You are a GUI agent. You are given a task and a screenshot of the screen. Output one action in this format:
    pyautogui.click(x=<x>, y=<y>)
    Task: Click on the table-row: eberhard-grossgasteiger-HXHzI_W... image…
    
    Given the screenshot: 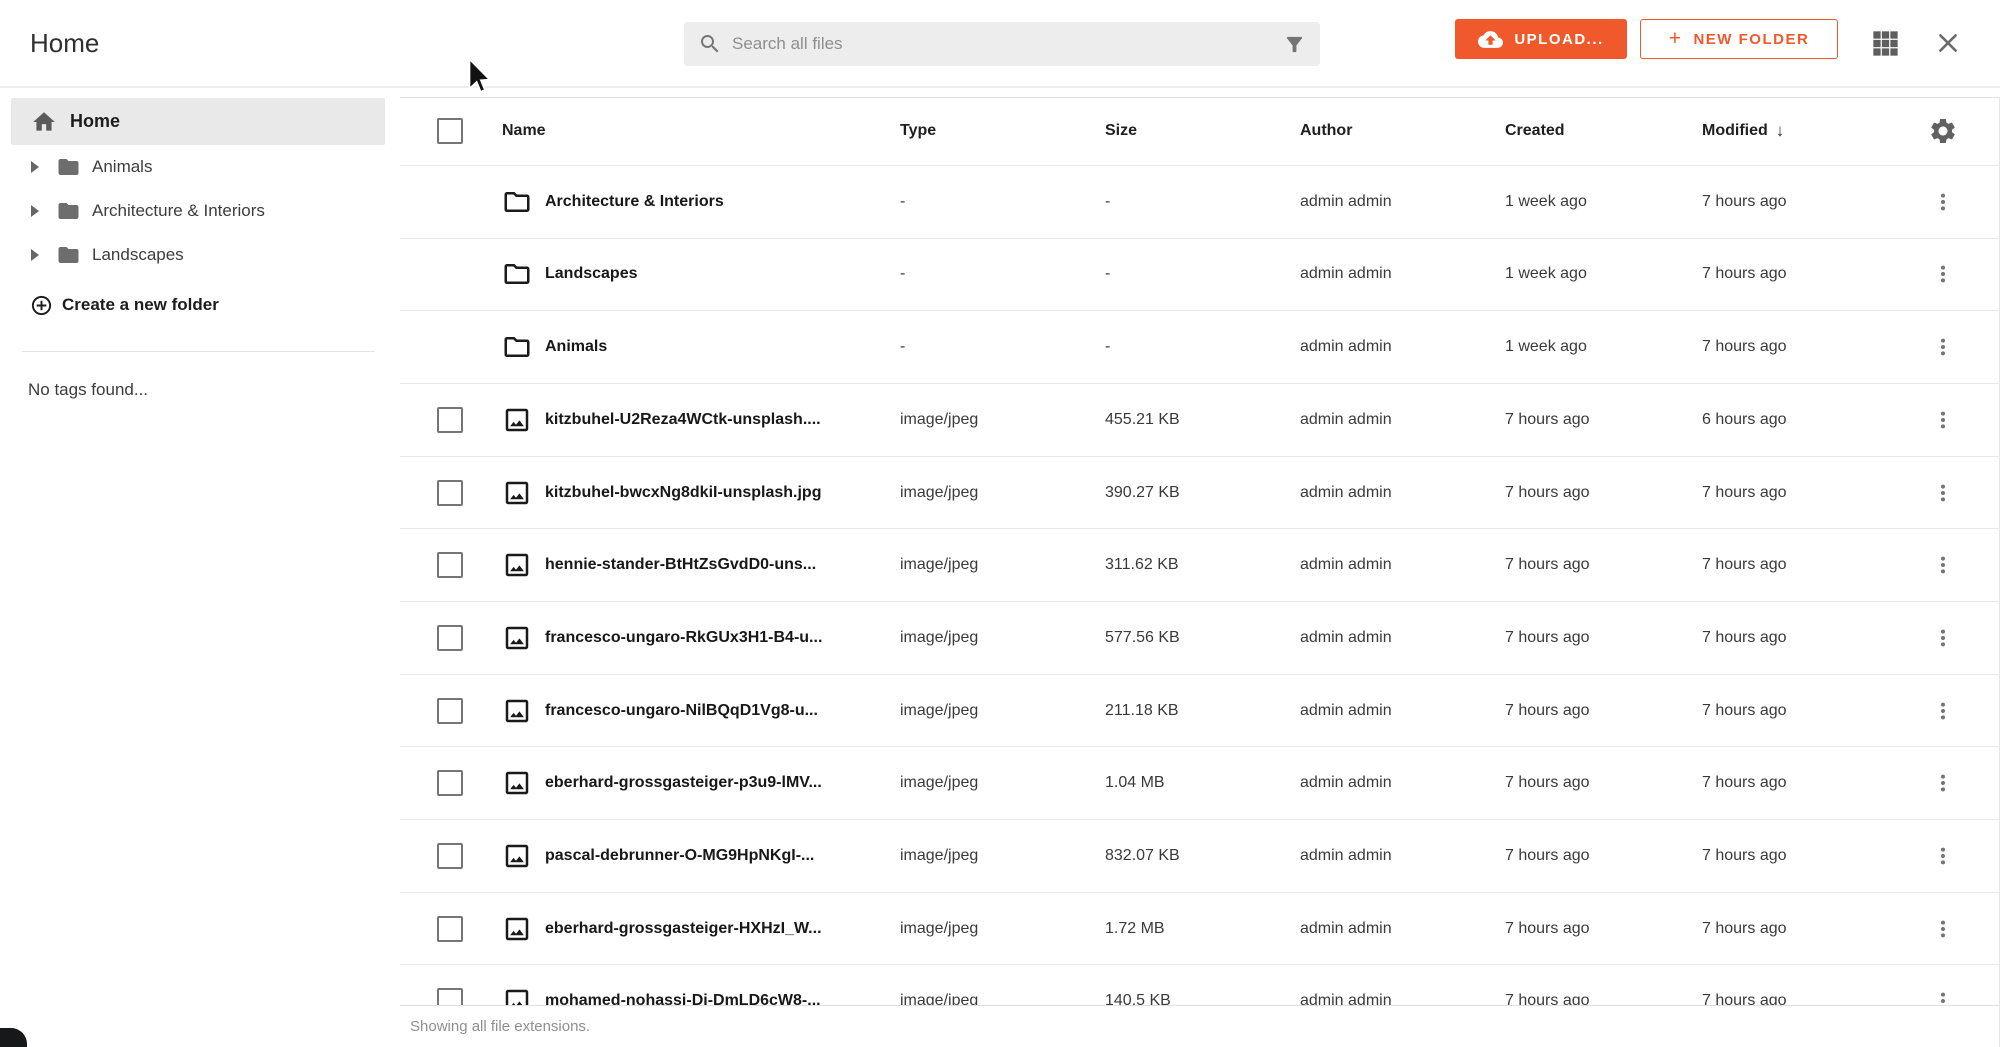 What is the action you would take?
    pyautogui.click(x=1199, y=929)
    